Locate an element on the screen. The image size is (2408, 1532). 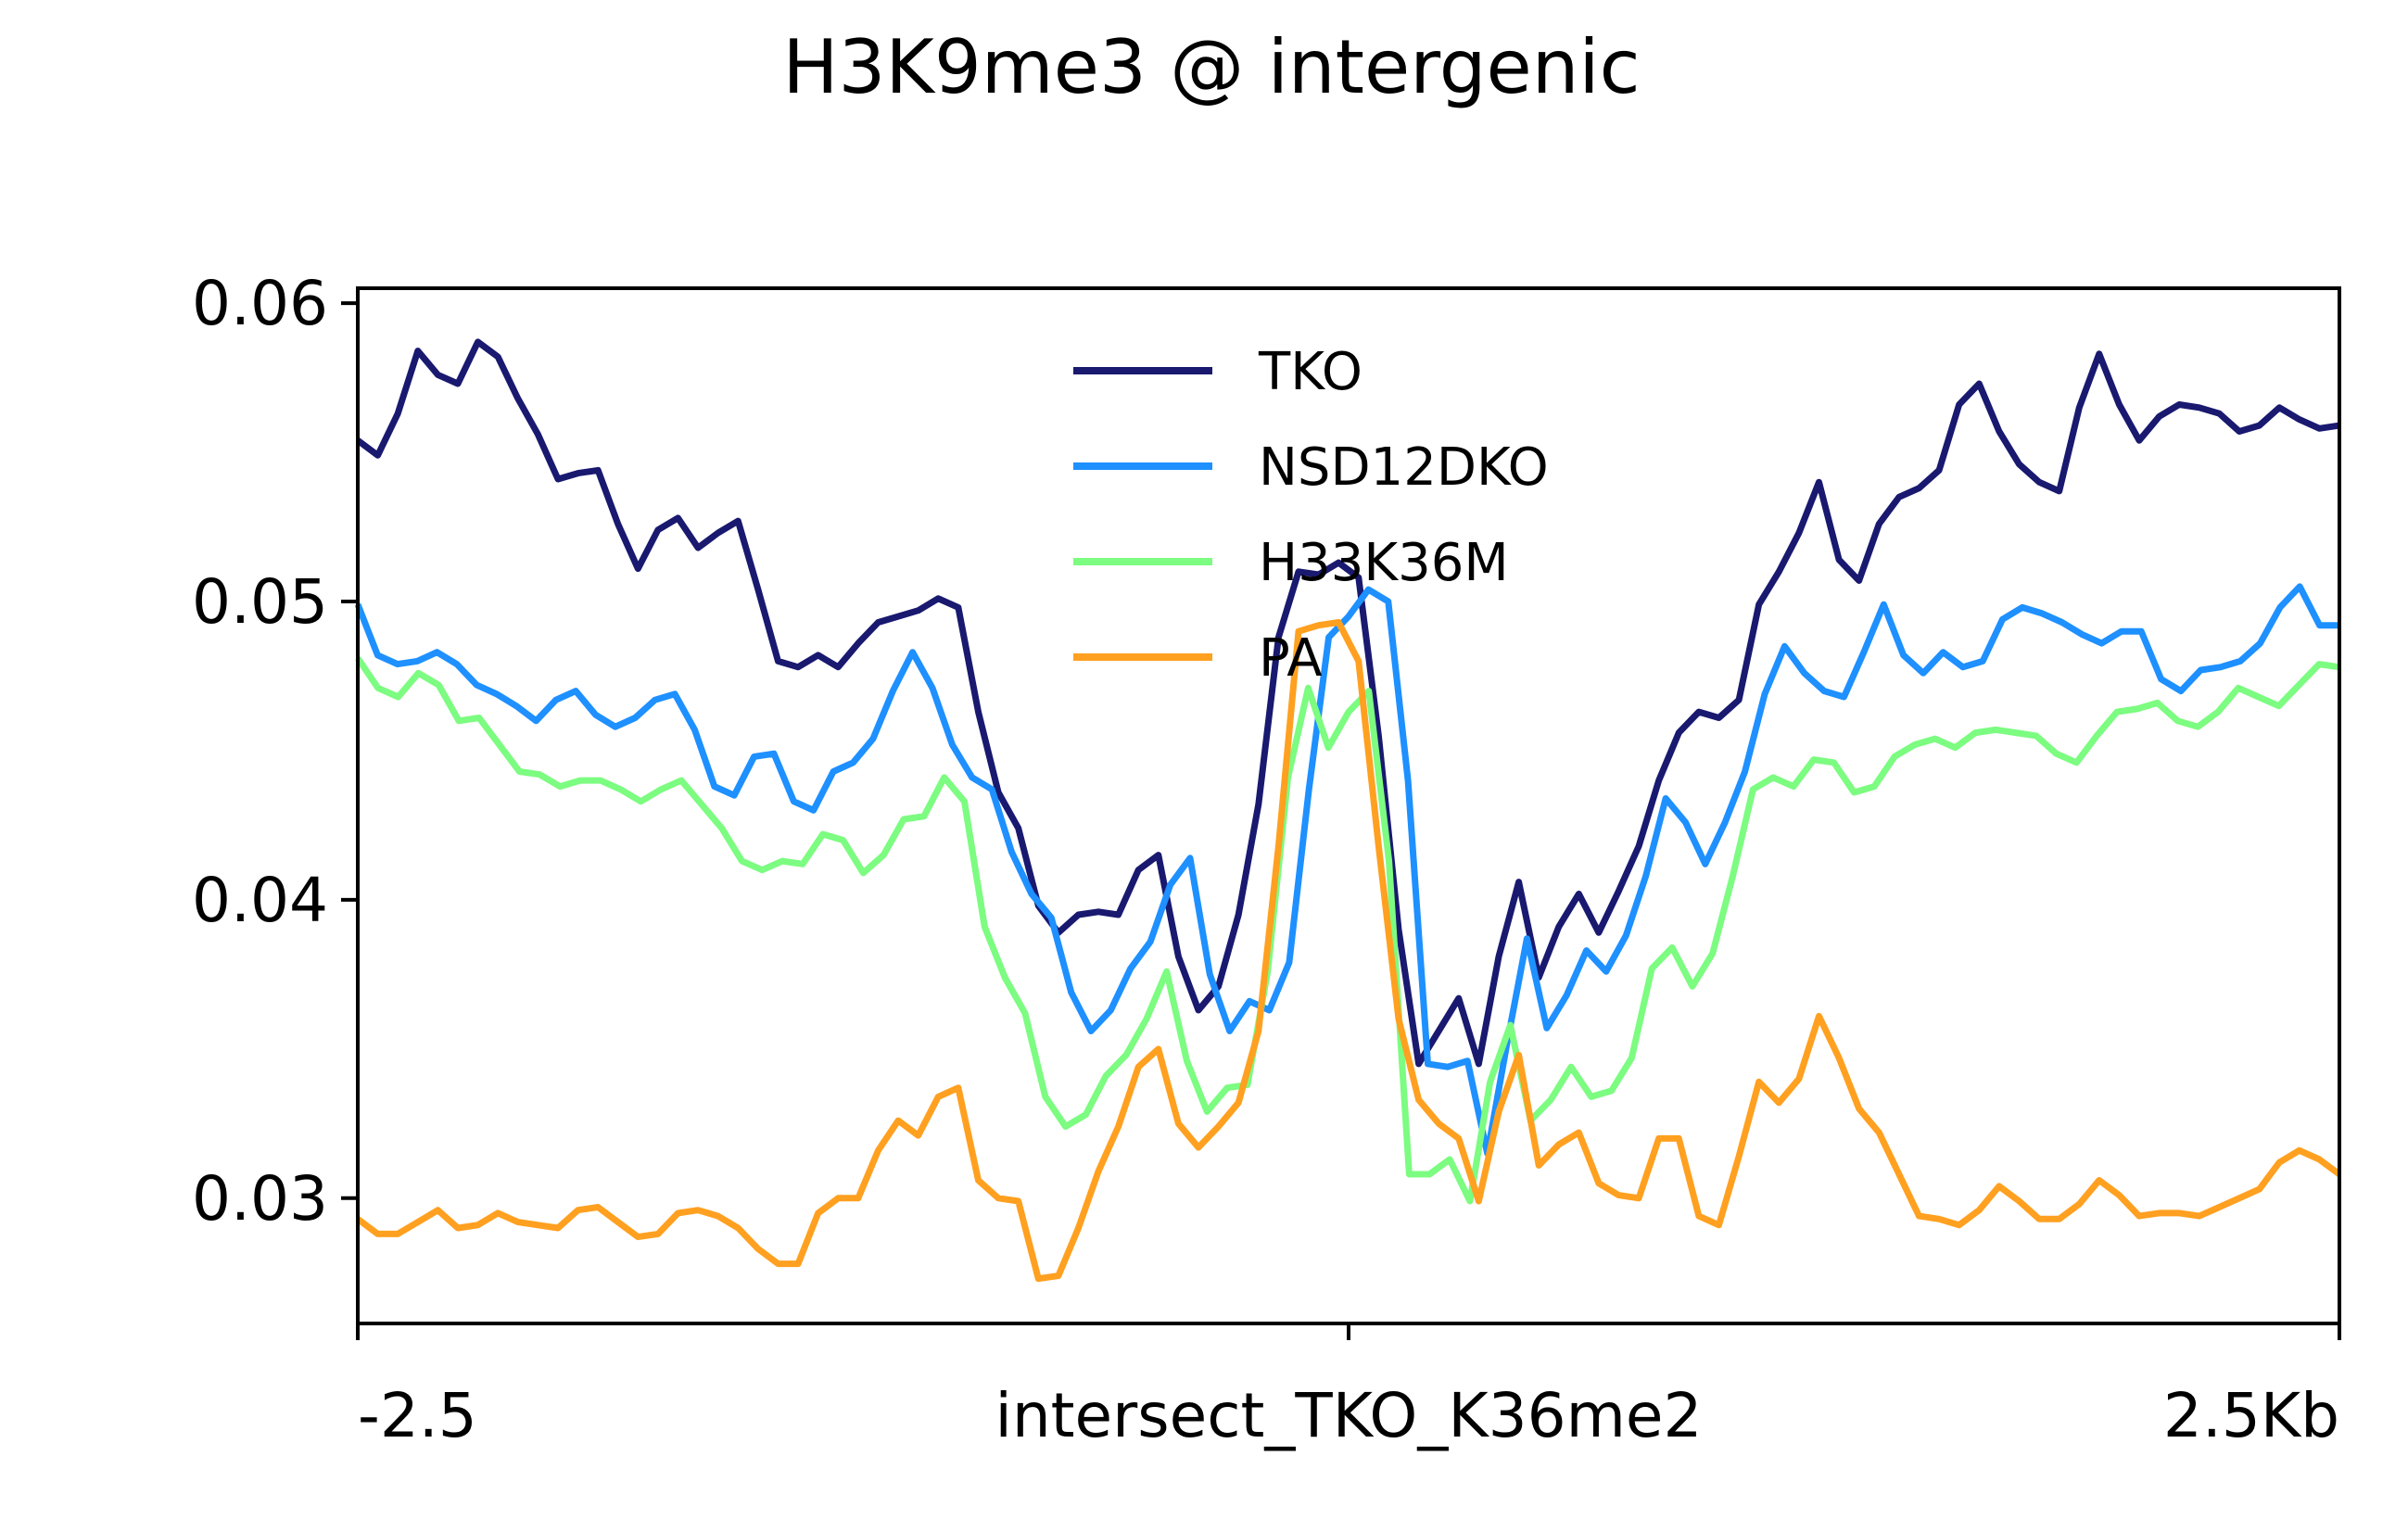
y-tick-label: 0.03 is located at coordinates (260, 1198).